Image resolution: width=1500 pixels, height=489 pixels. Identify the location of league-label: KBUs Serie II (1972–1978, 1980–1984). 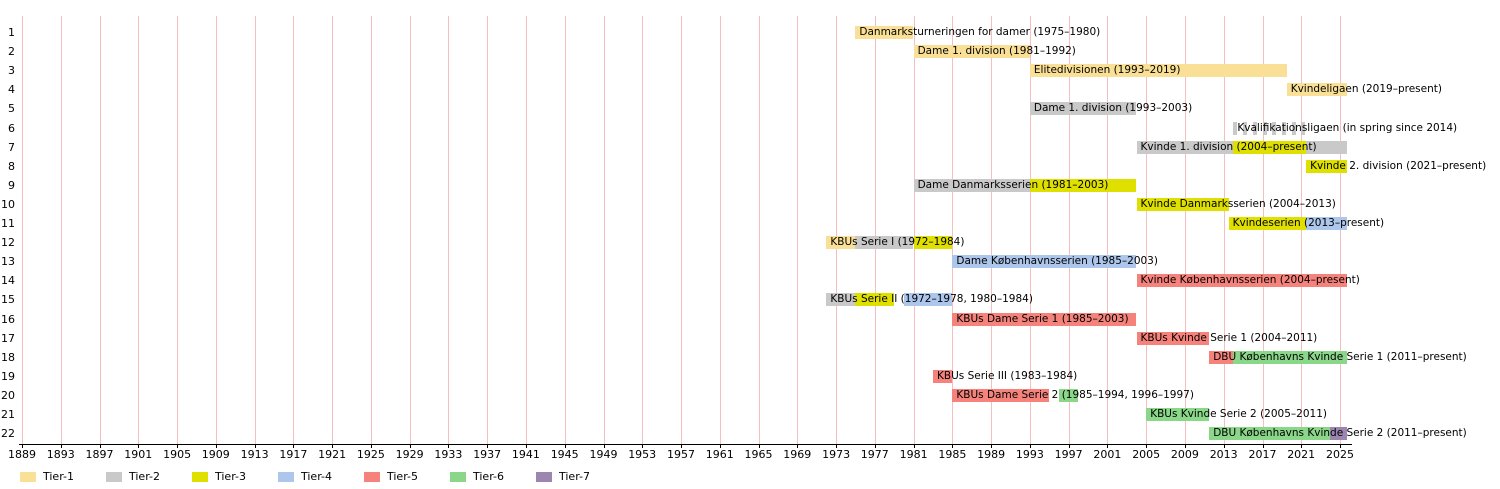
(931, 299).